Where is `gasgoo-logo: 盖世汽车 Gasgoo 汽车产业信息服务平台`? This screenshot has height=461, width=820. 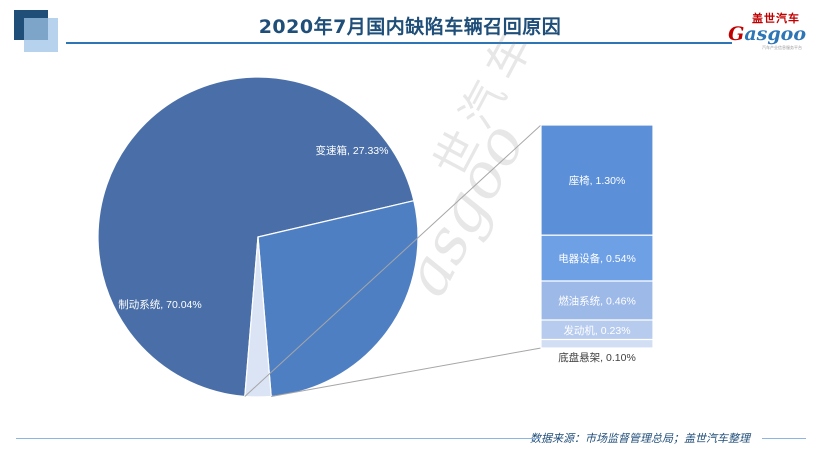 gasgoo-logo: 盖世汽车 Gasgoo 汽车产业信息服务平台 is located at coordinates (763, 30).